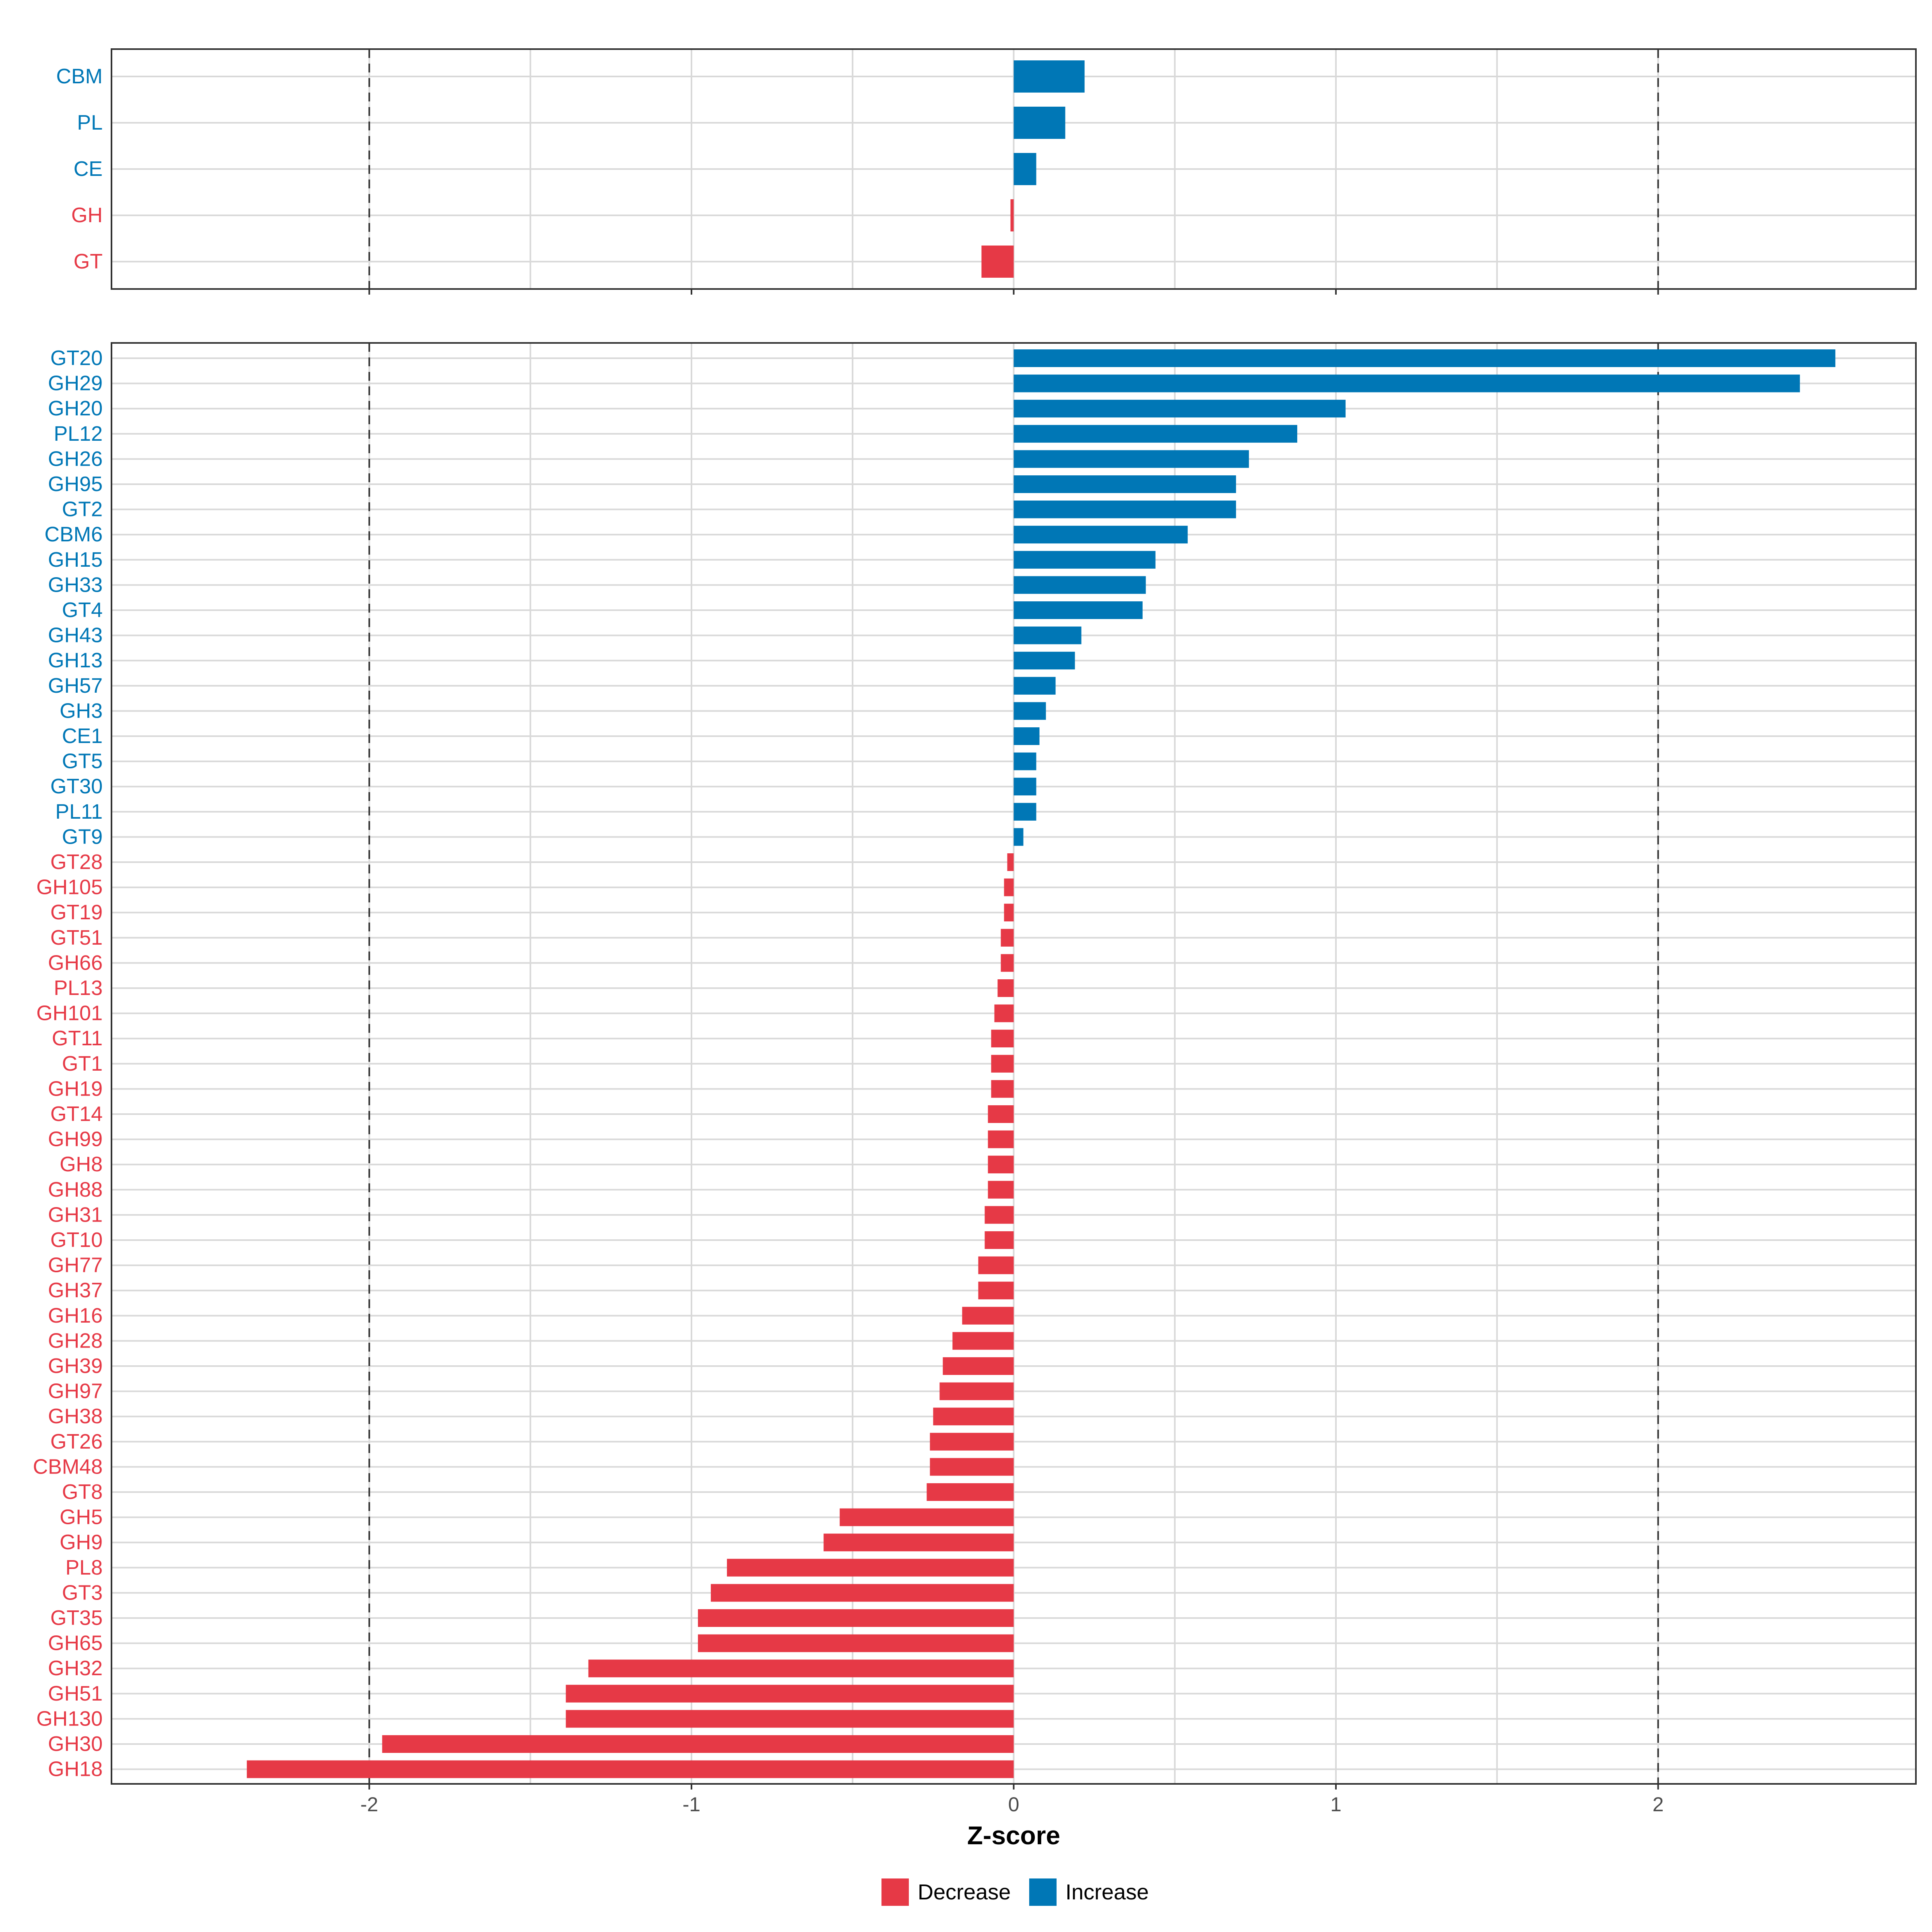 Image resolution: width=1932 pixels, height=1932 pixels. Describe the element at coordinates (1024, 787) in the screenshot. I see `bar-gt30` at that location.